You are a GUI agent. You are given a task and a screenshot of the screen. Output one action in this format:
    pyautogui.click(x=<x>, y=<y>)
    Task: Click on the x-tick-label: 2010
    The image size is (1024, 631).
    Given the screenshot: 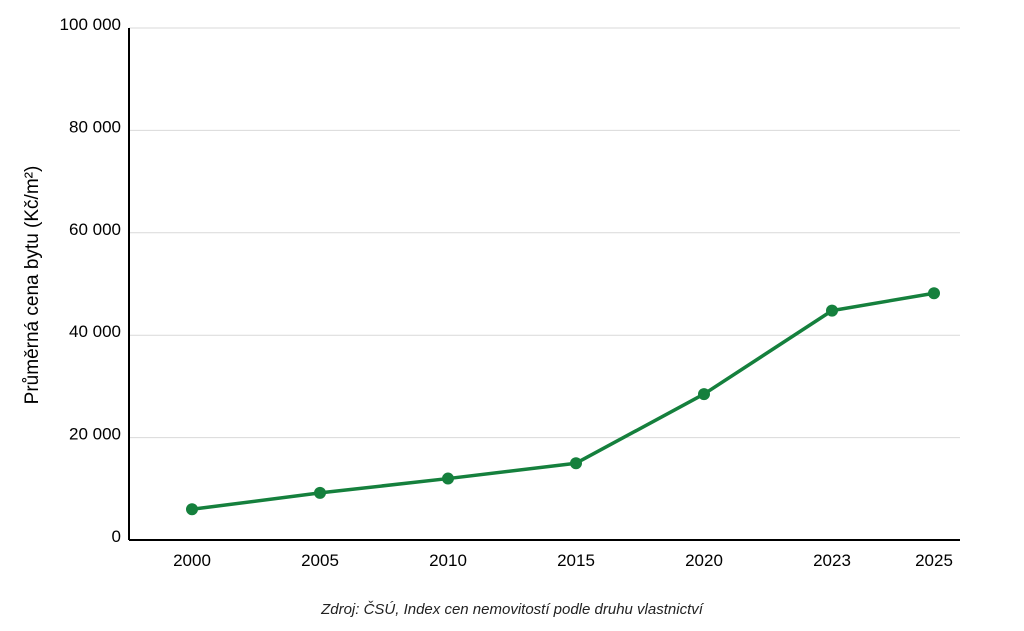 What is the action you would take?
    pyautogui.click(x=448, y=560)
    